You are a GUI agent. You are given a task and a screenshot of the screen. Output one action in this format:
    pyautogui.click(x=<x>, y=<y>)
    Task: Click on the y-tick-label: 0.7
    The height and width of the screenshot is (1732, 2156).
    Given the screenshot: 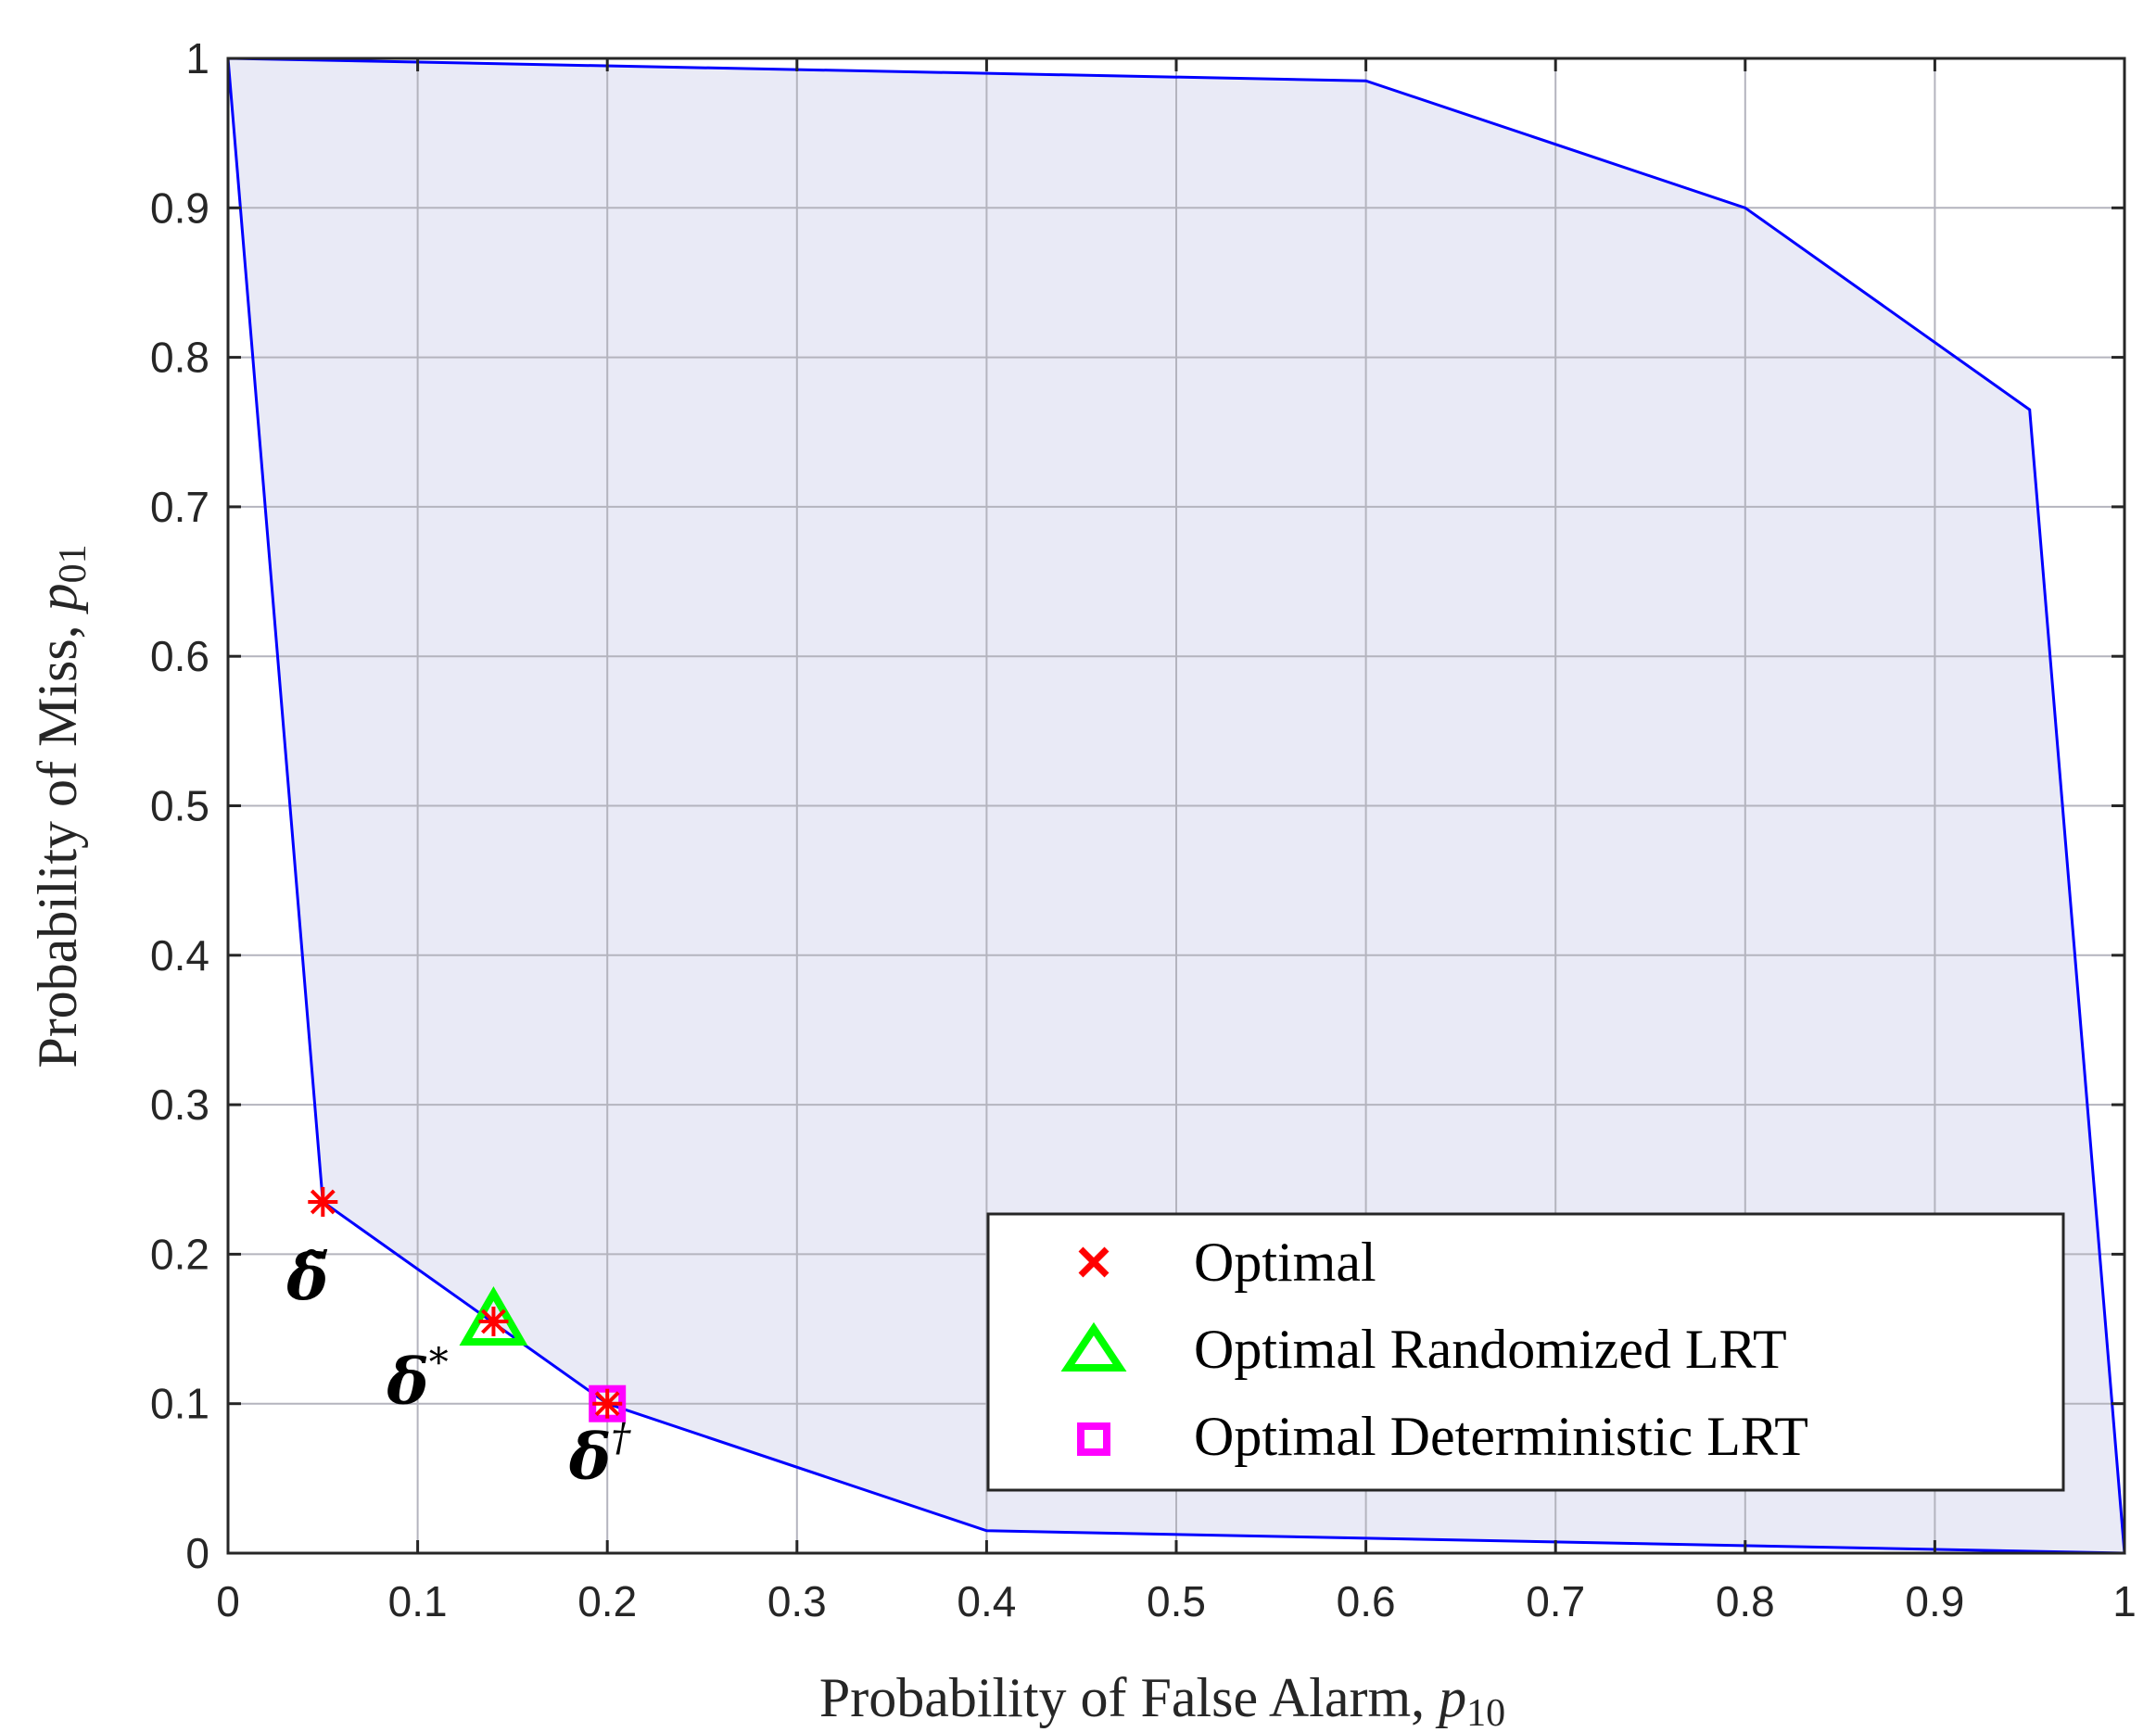 What is the action you would take?
    pyautogui.click(x=180, y=507)
    